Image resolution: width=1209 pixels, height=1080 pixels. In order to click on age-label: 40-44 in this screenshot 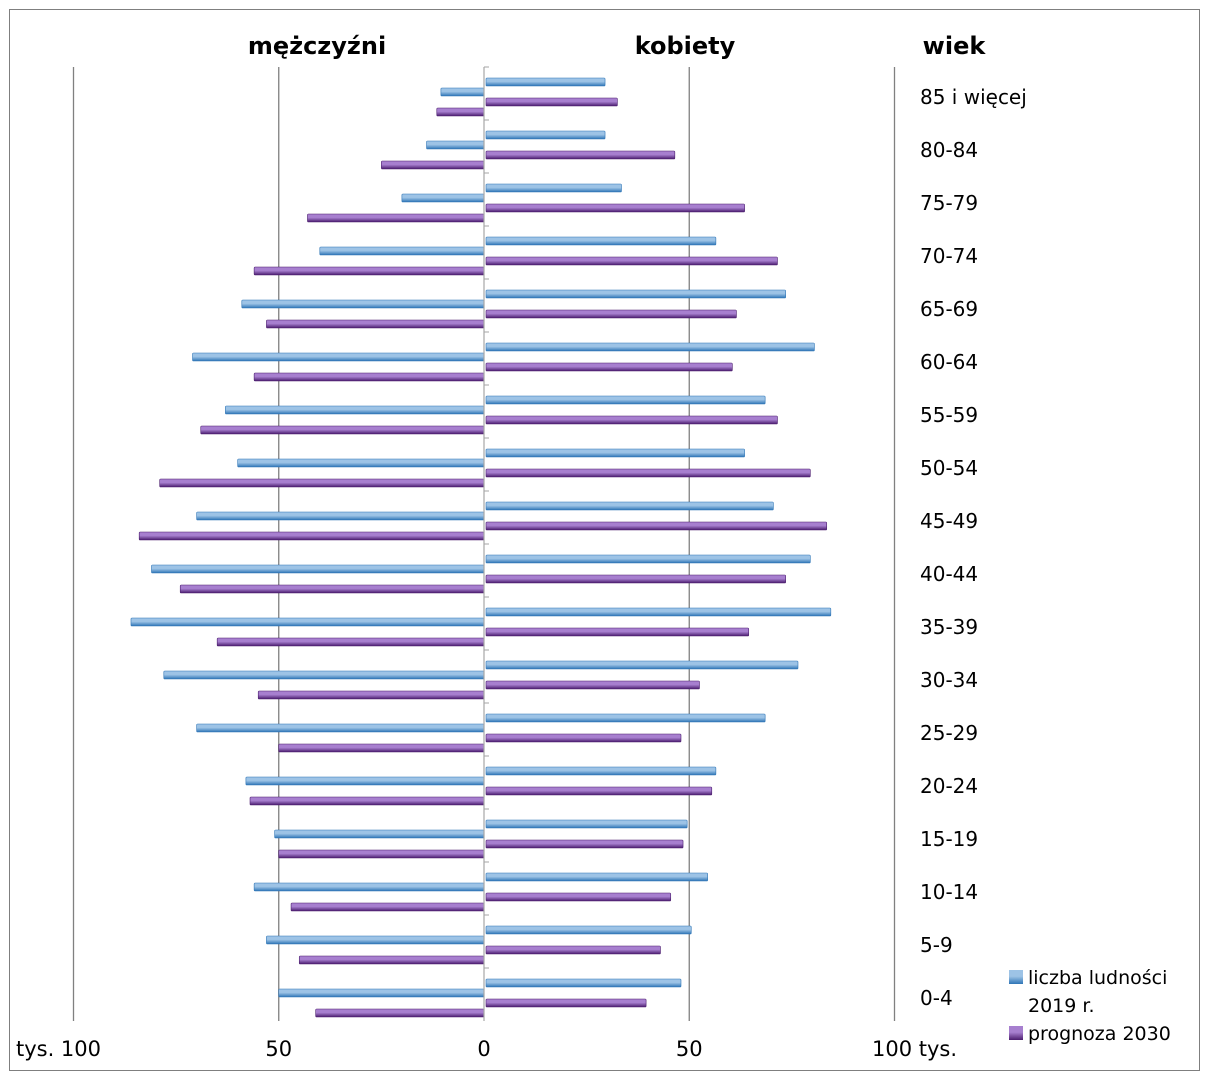, I will do `click(949, 574)`.